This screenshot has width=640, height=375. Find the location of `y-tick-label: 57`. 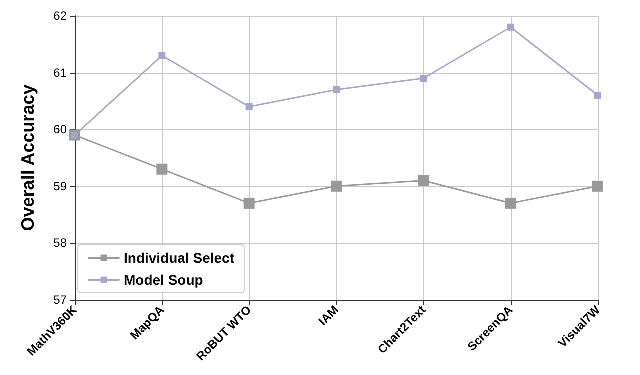

y-tick-label: 57 is located at coordinates (61, 300).